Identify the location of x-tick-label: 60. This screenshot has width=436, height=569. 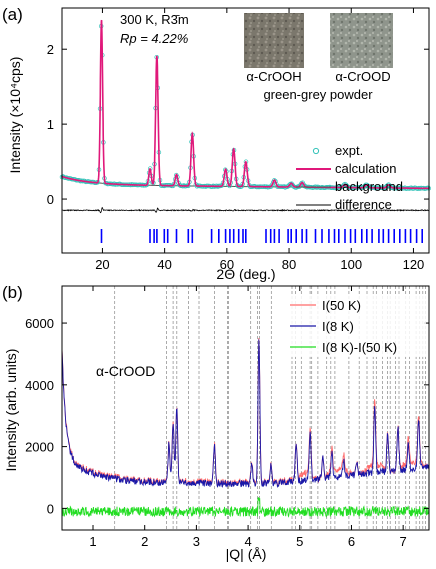
(227, 264).